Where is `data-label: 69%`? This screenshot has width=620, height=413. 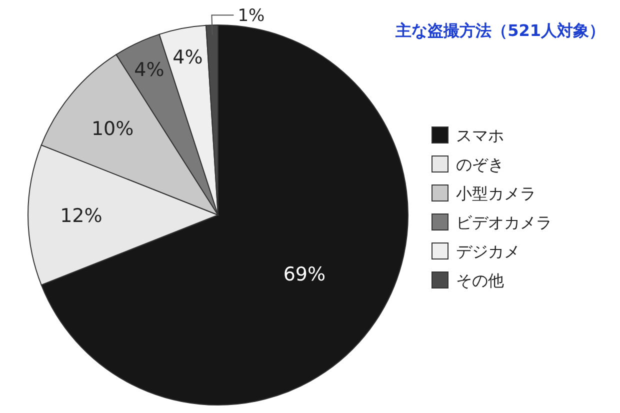
data-label: 69% is located at coordinates (304, 275).